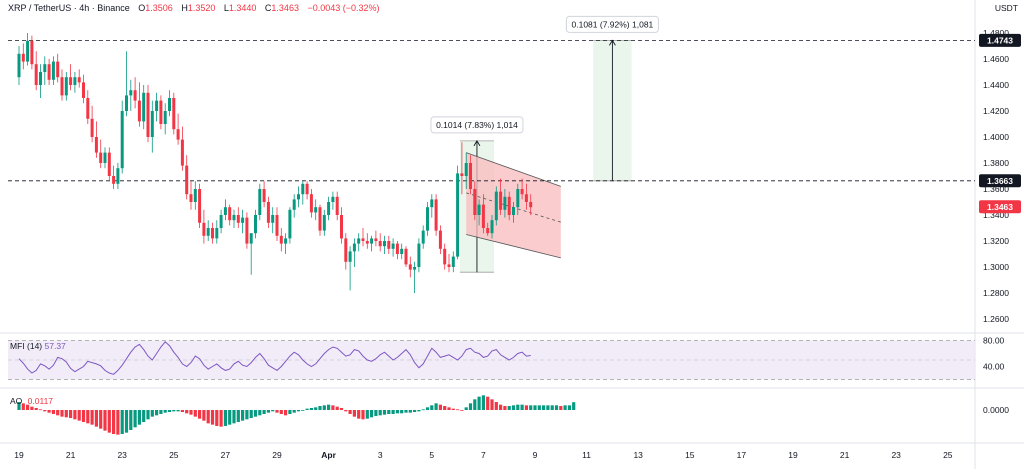  What do you see at coordinates (996, 111) in the screenshot?
I see `price-tick-label: 1.4200` at bounding box center [996, 111].